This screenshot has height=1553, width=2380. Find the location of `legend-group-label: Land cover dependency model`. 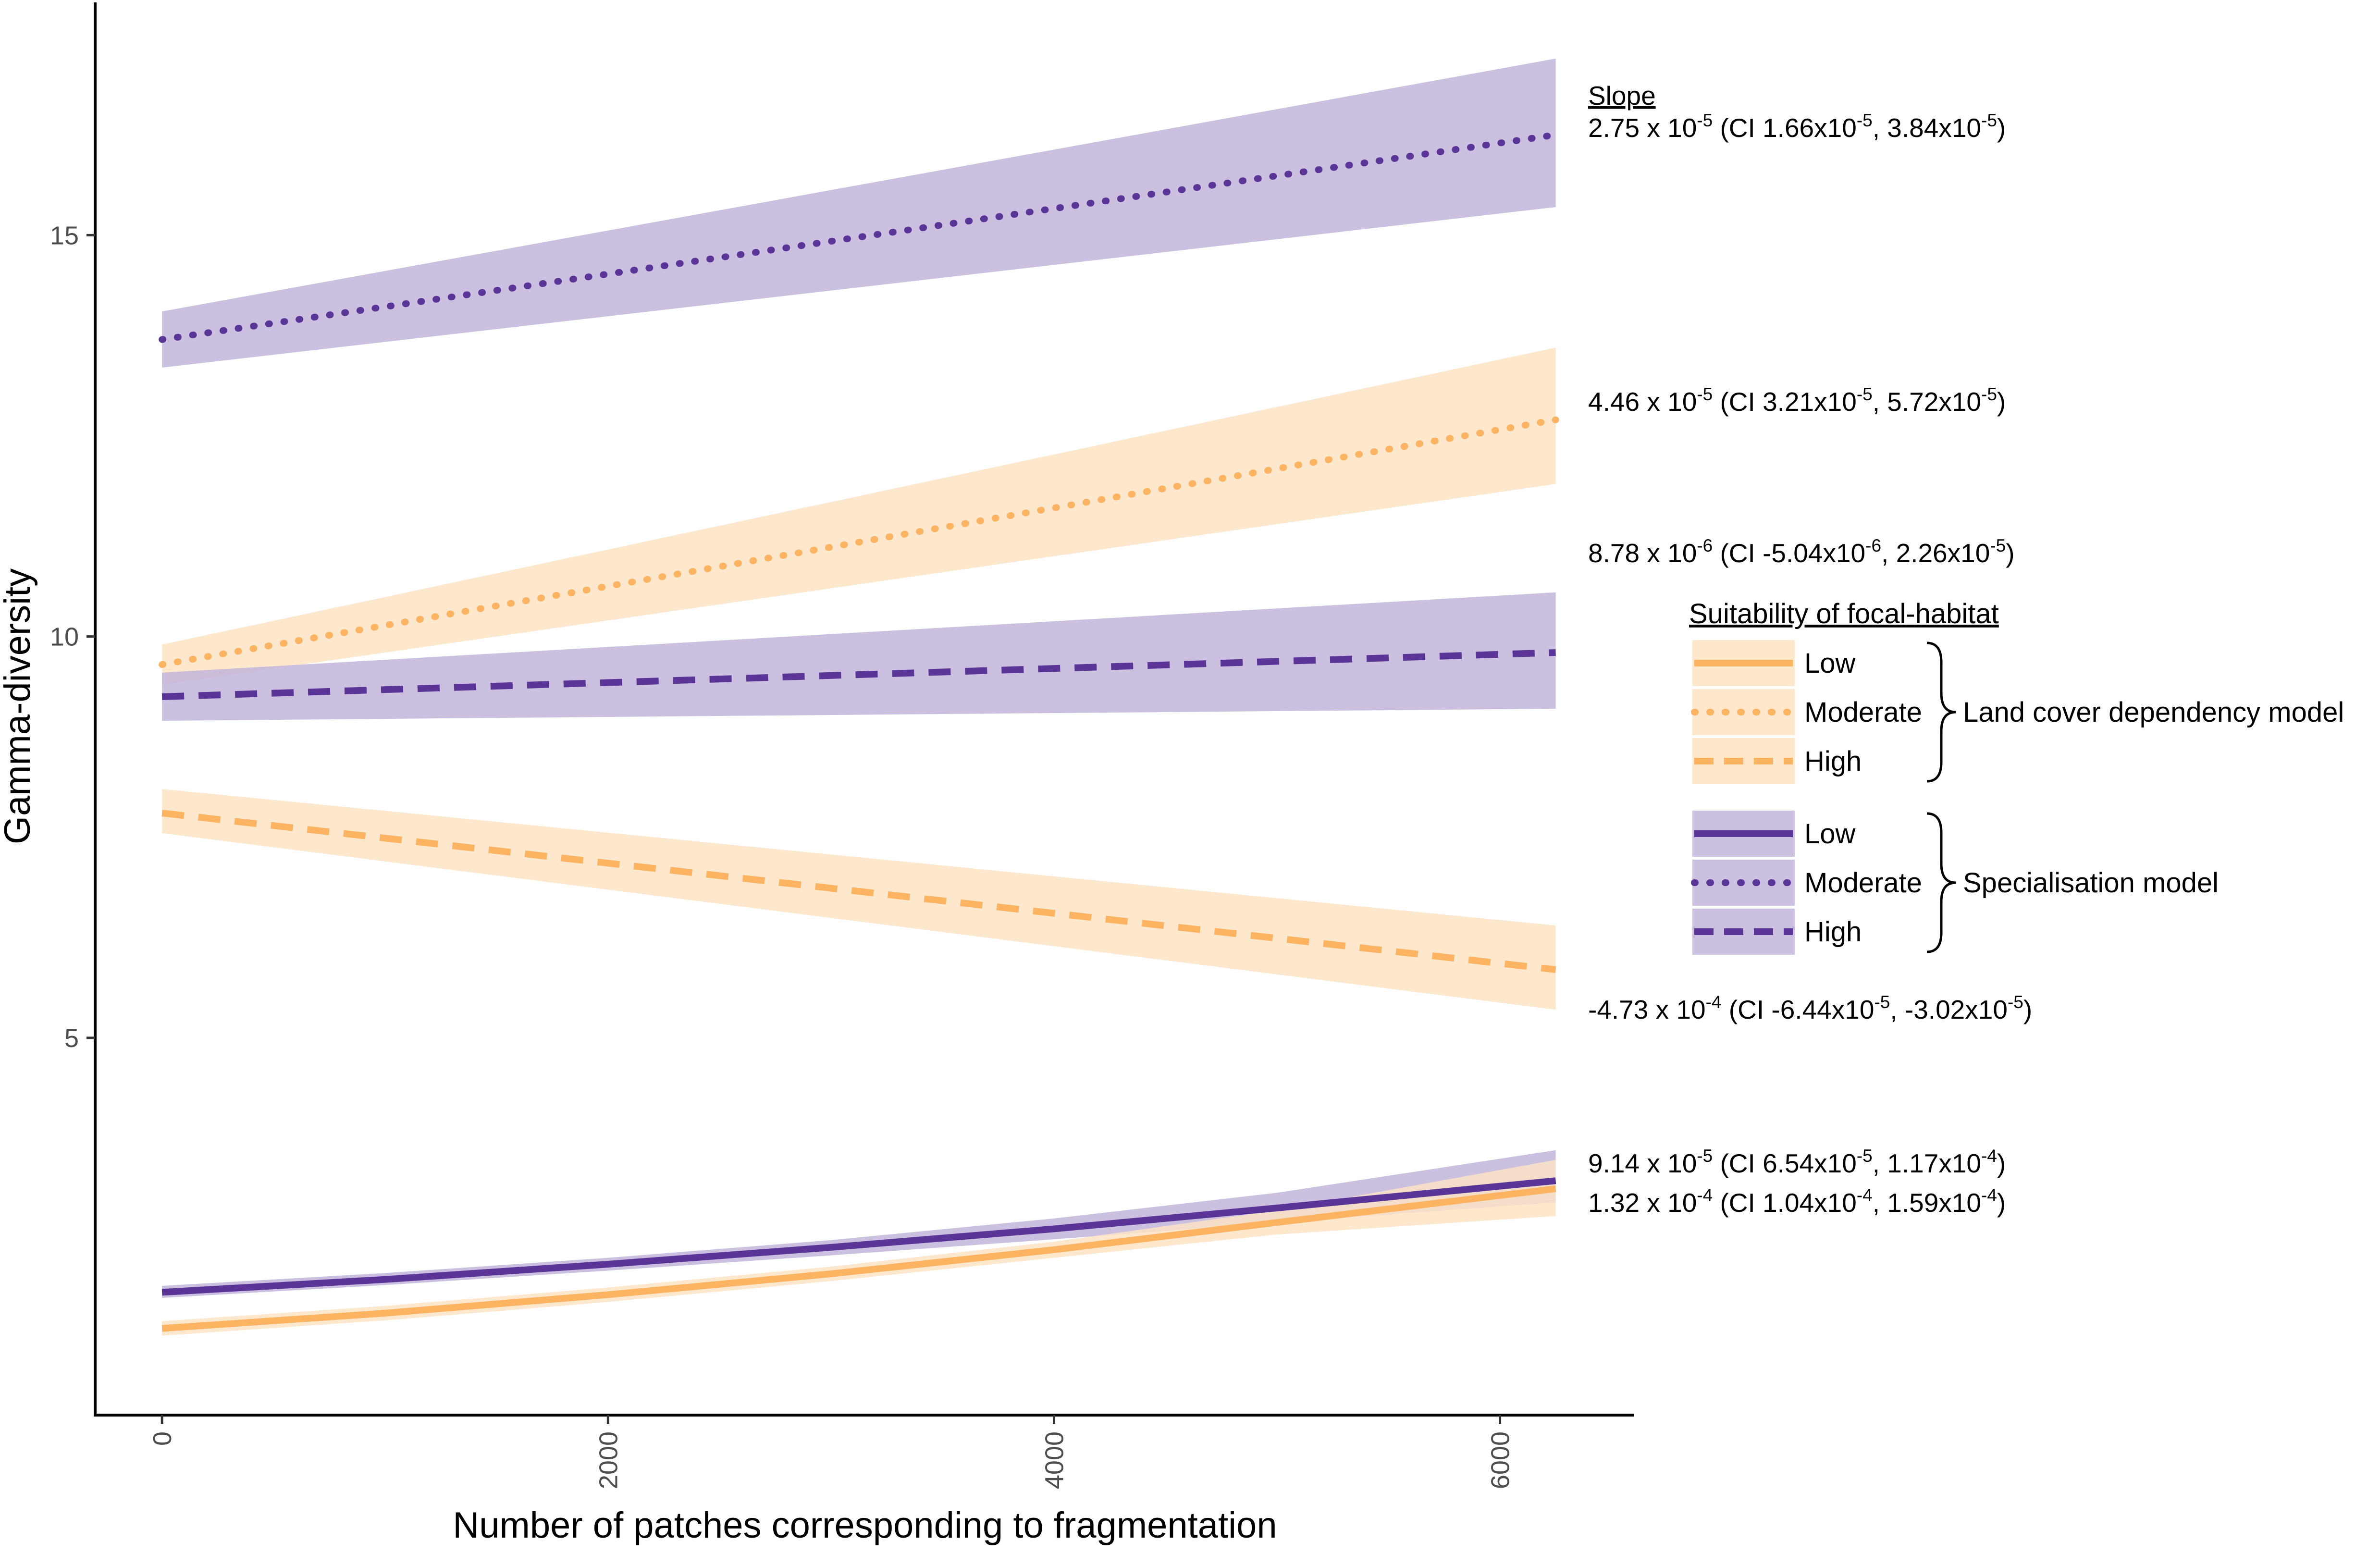

legend-group-label: Land cover dependency model is located at coordinates (2154, 712).